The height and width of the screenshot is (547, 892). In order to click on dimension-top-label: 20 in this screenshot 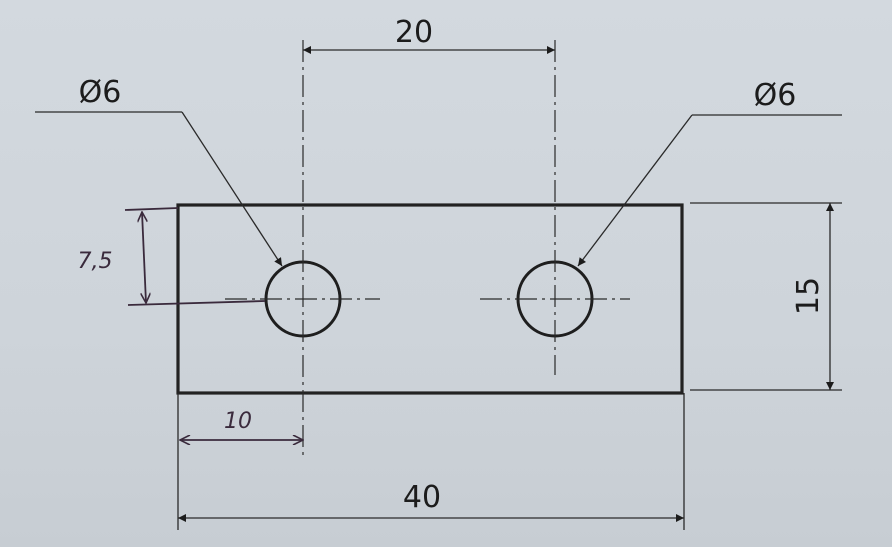, I will do `click(414, 32)`.